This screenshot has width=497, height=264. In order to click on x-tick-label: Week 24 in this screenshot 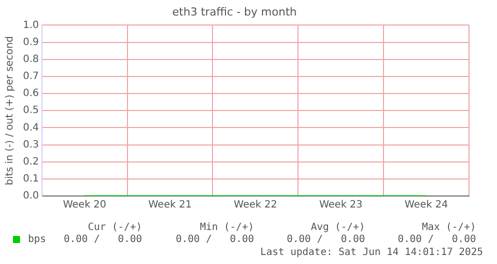, I will do `click(426, 205)`.